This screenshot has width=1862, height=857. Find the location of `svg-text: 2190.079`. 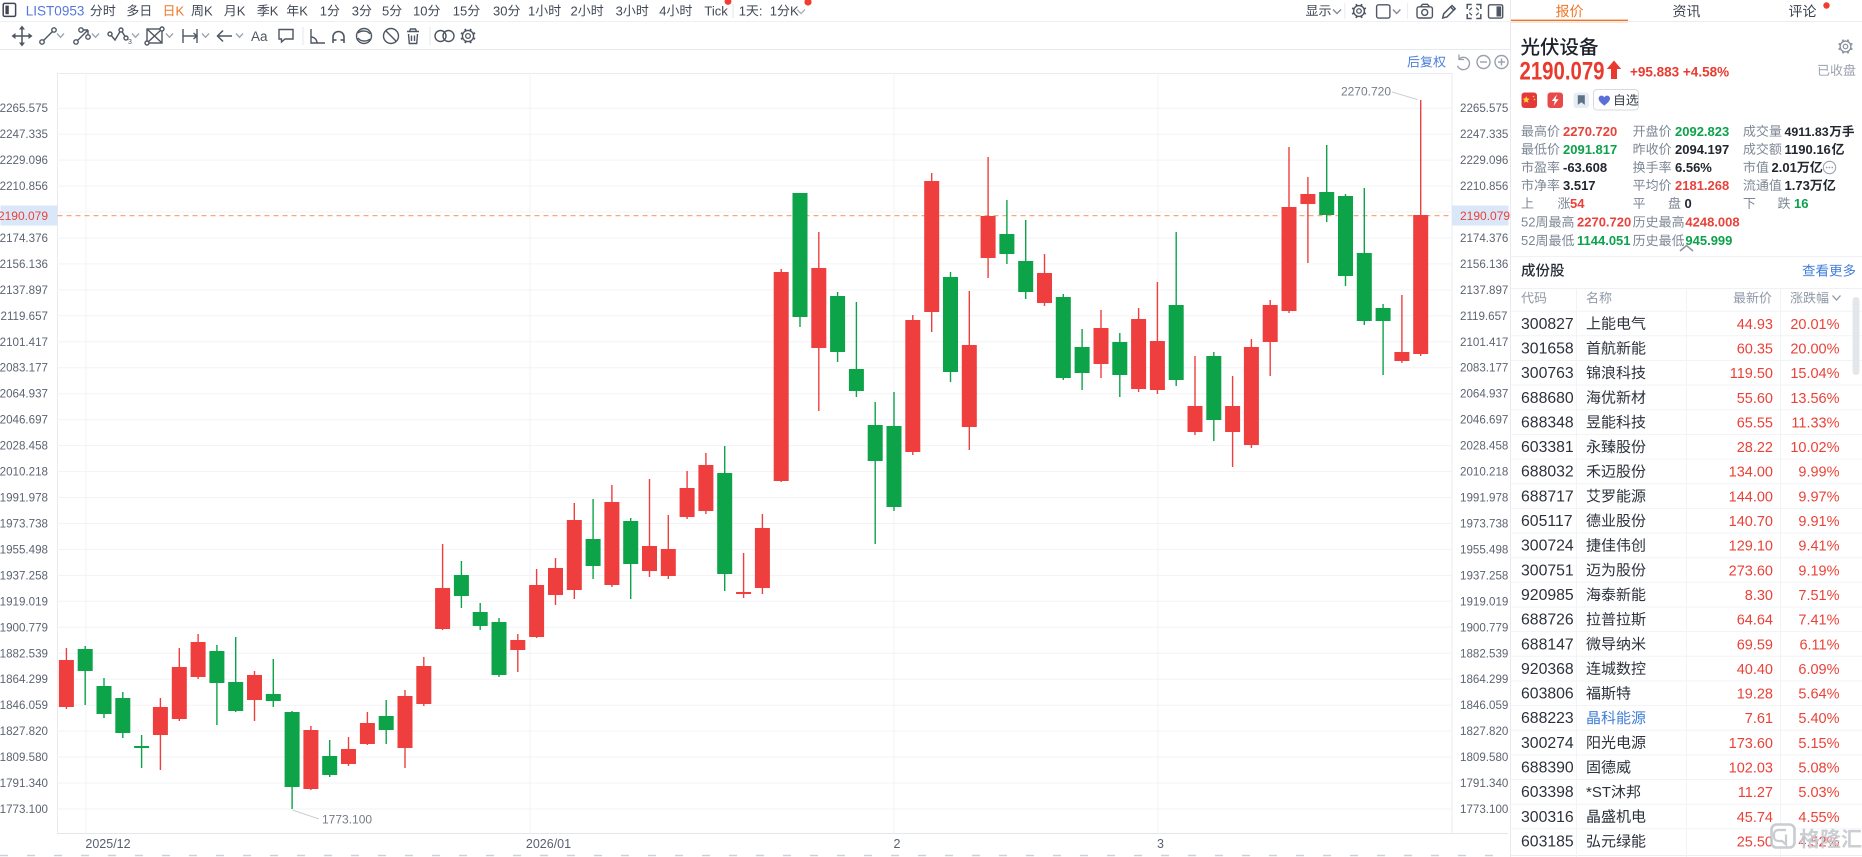

svg-text: 2190.079 is located at coordinates (24, 216).